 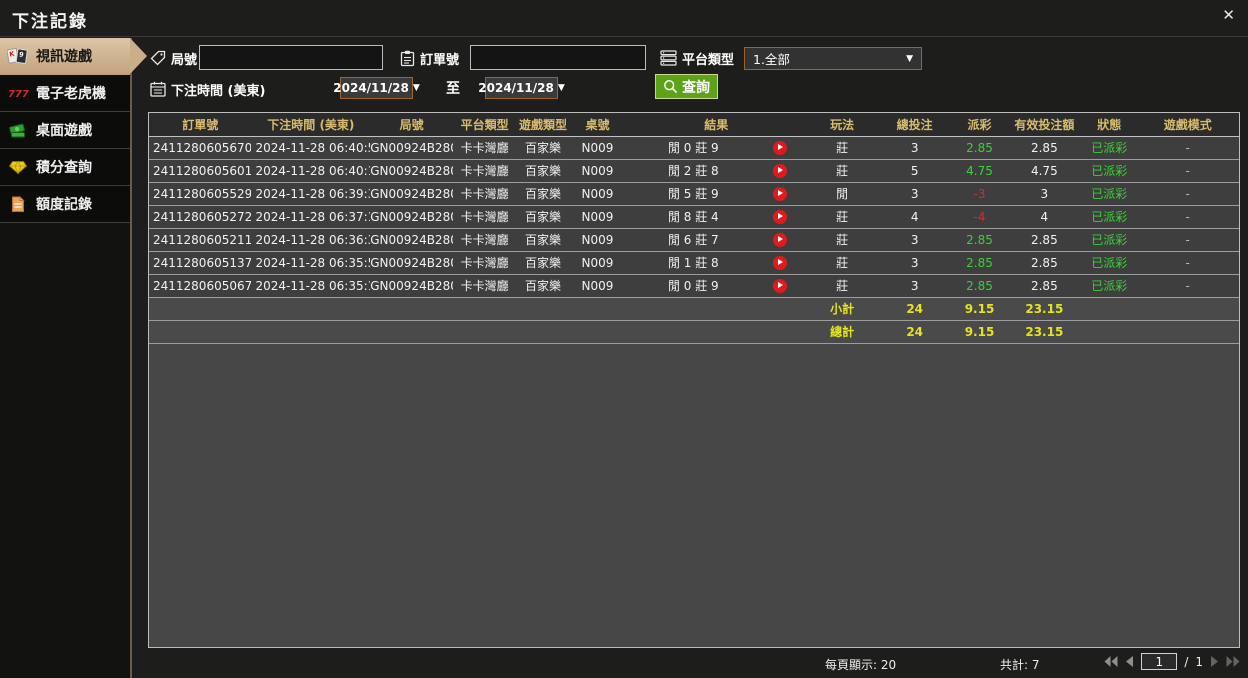 I want to click on grand-total-label: 總計, so click(x=842, y=332).